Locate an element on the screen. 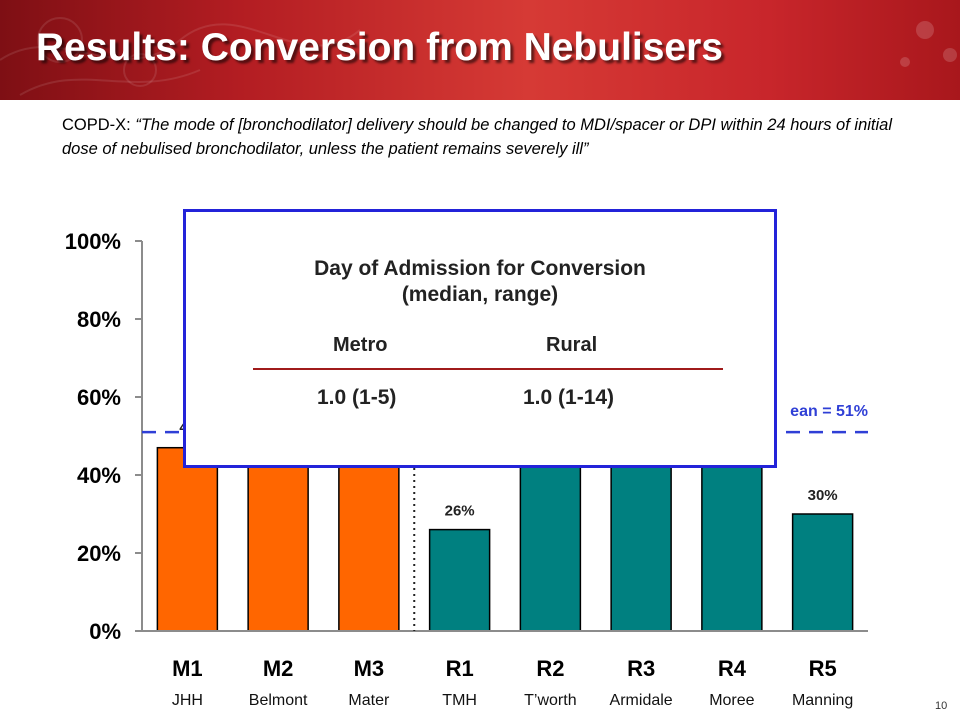  y-tick-label: 20% is located at coordinates (99, 553).